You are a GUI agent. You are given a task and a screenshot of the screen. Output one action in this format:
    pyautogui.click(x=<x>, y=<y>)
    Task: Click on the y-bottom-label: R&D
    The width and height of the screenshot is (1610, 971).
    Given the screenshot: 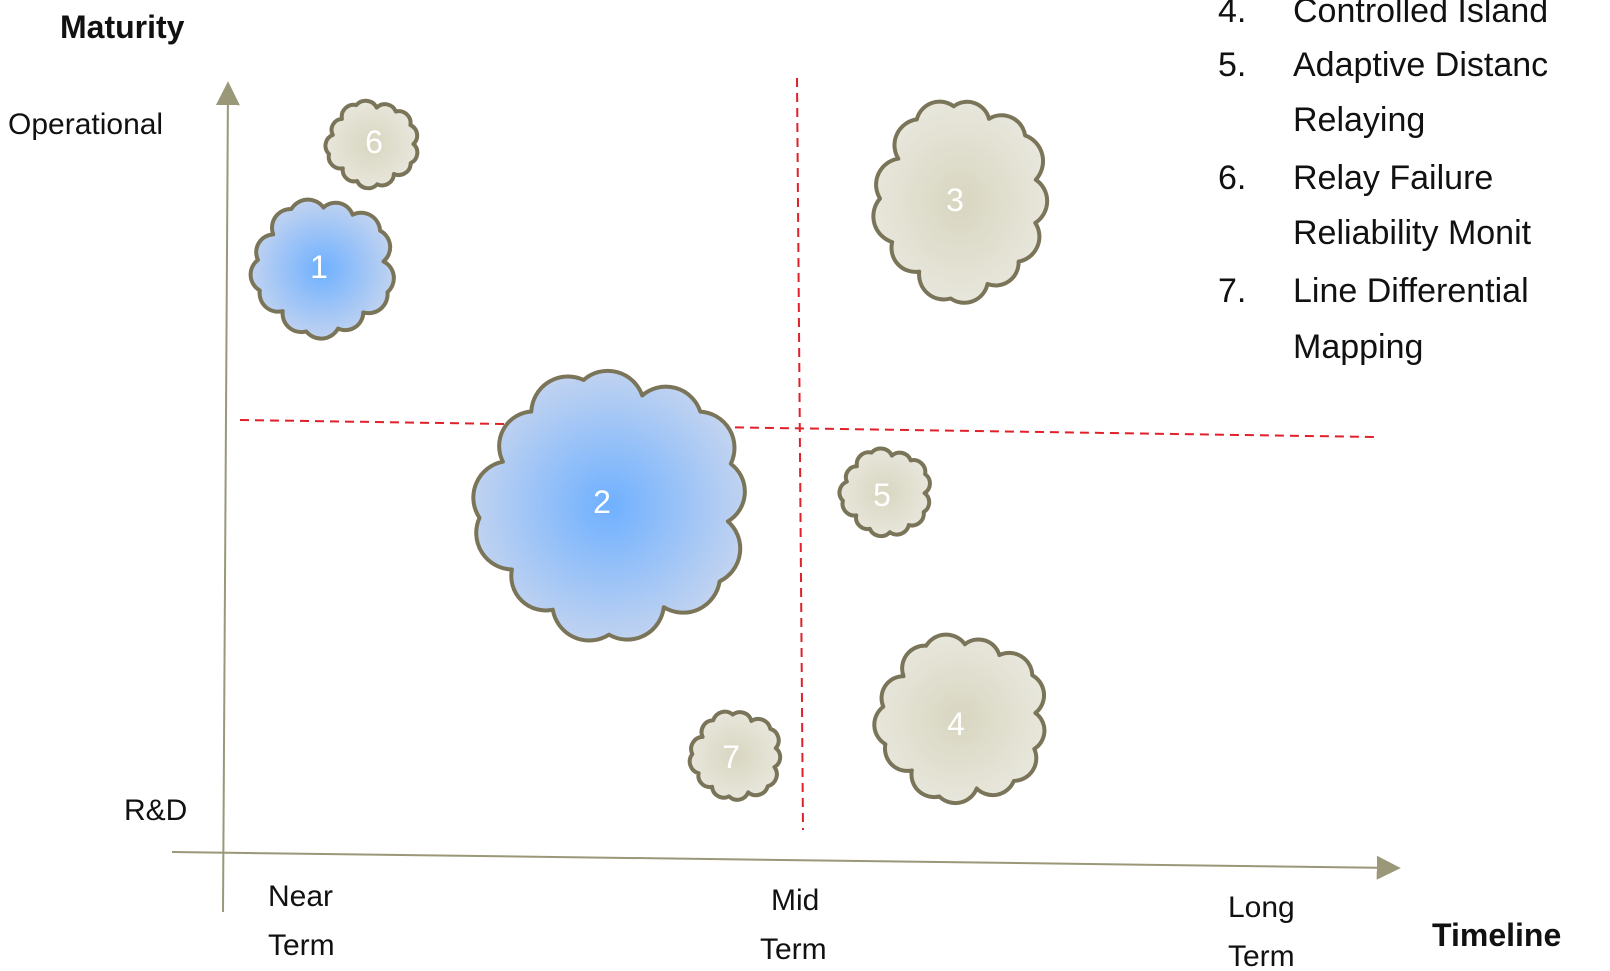 What is the action you would take?
    pyautogui.click(x=155, y=810)
    